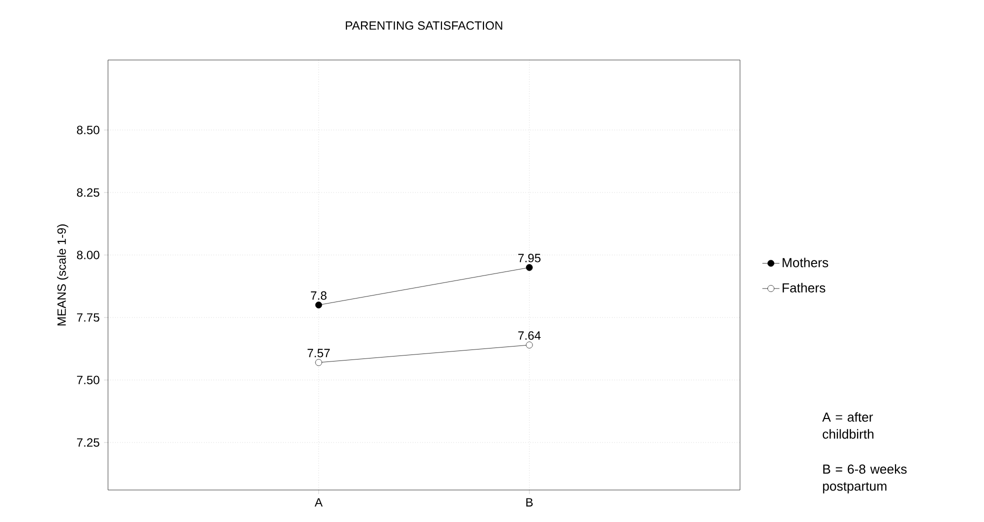 This screenshot has height=522, width=984. What do you see at coordinates (848, 425) in the screenshot?
I see `text: A = after childbirth` at bounding box center [848, 425].